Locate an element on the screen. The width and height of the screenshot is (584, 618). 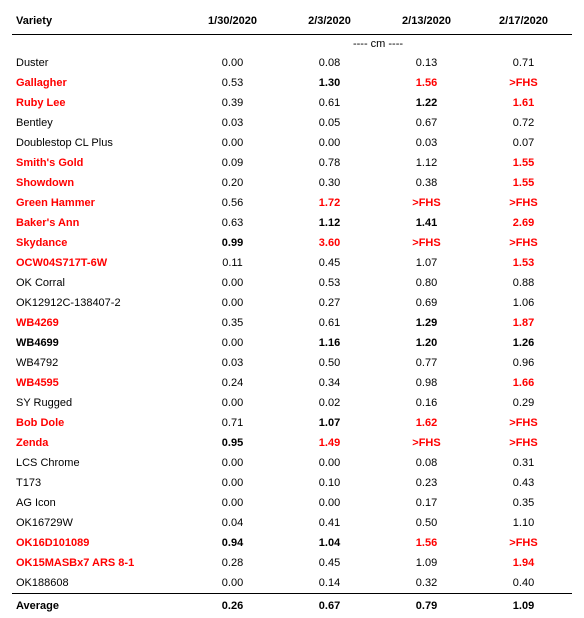
value-cell: 0.78 is located at coordinates (329, 163).